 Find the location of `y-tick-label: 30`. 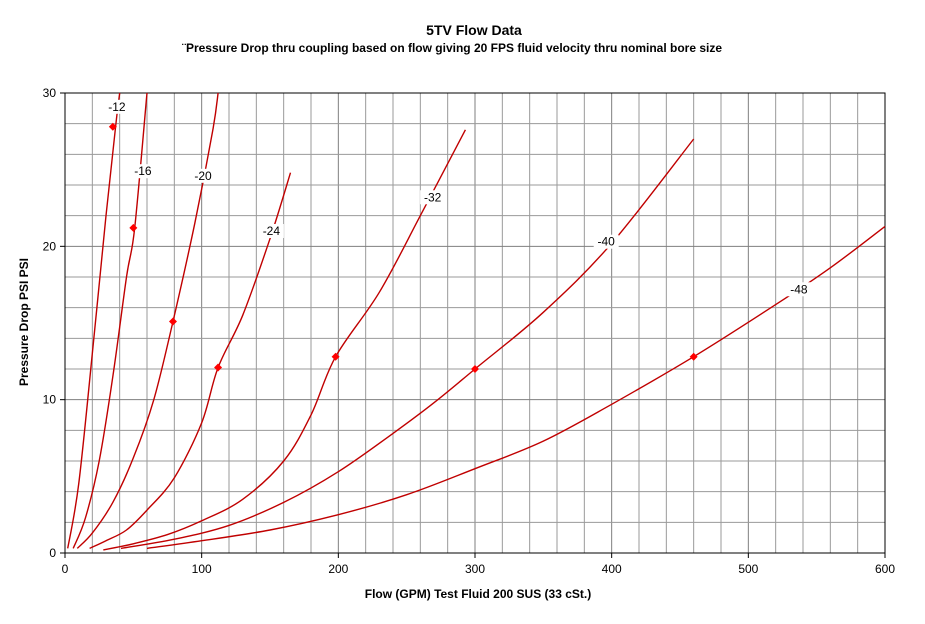

y-tick-label: 30 is located at coordinates (50, 93).